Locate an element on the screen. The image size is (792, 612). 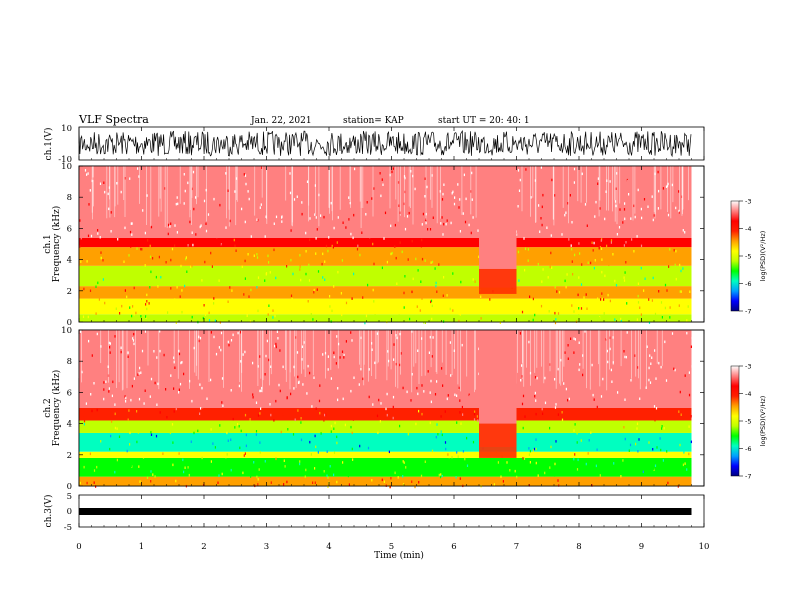
ch1-waveform-panel: 10 -10 ch.1(V) is located at coordinates (374, 144).